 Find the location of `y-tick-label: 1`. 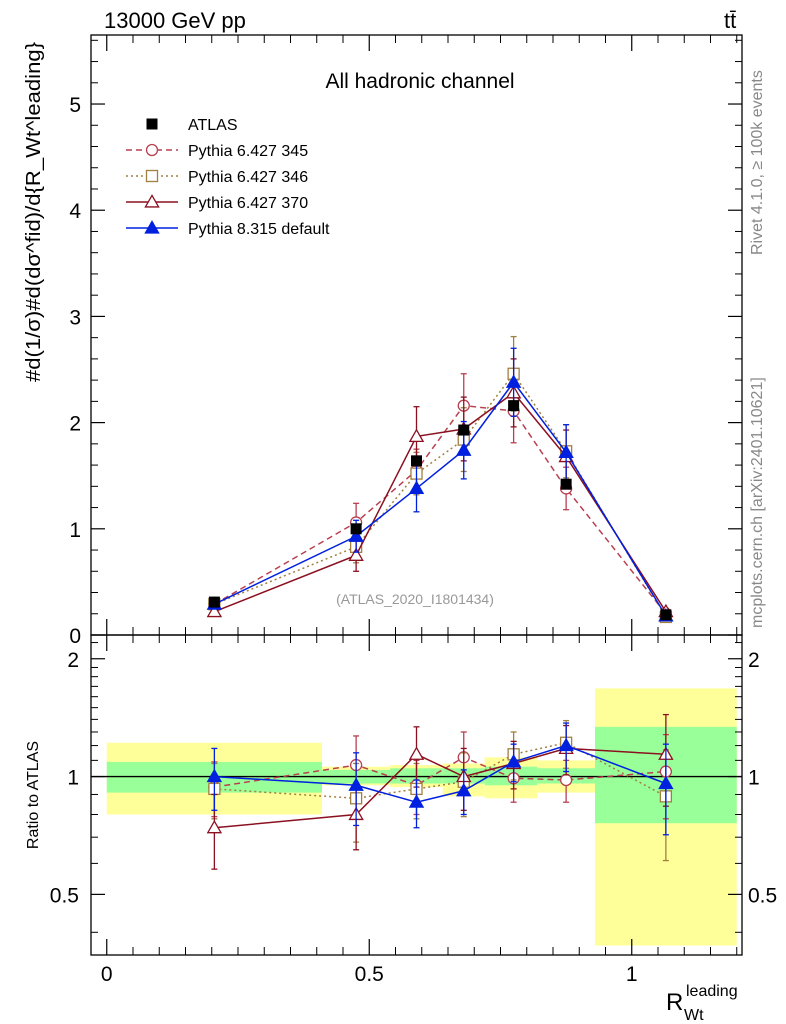

y-tick-label: 1 is located at coordinates (75, 530).